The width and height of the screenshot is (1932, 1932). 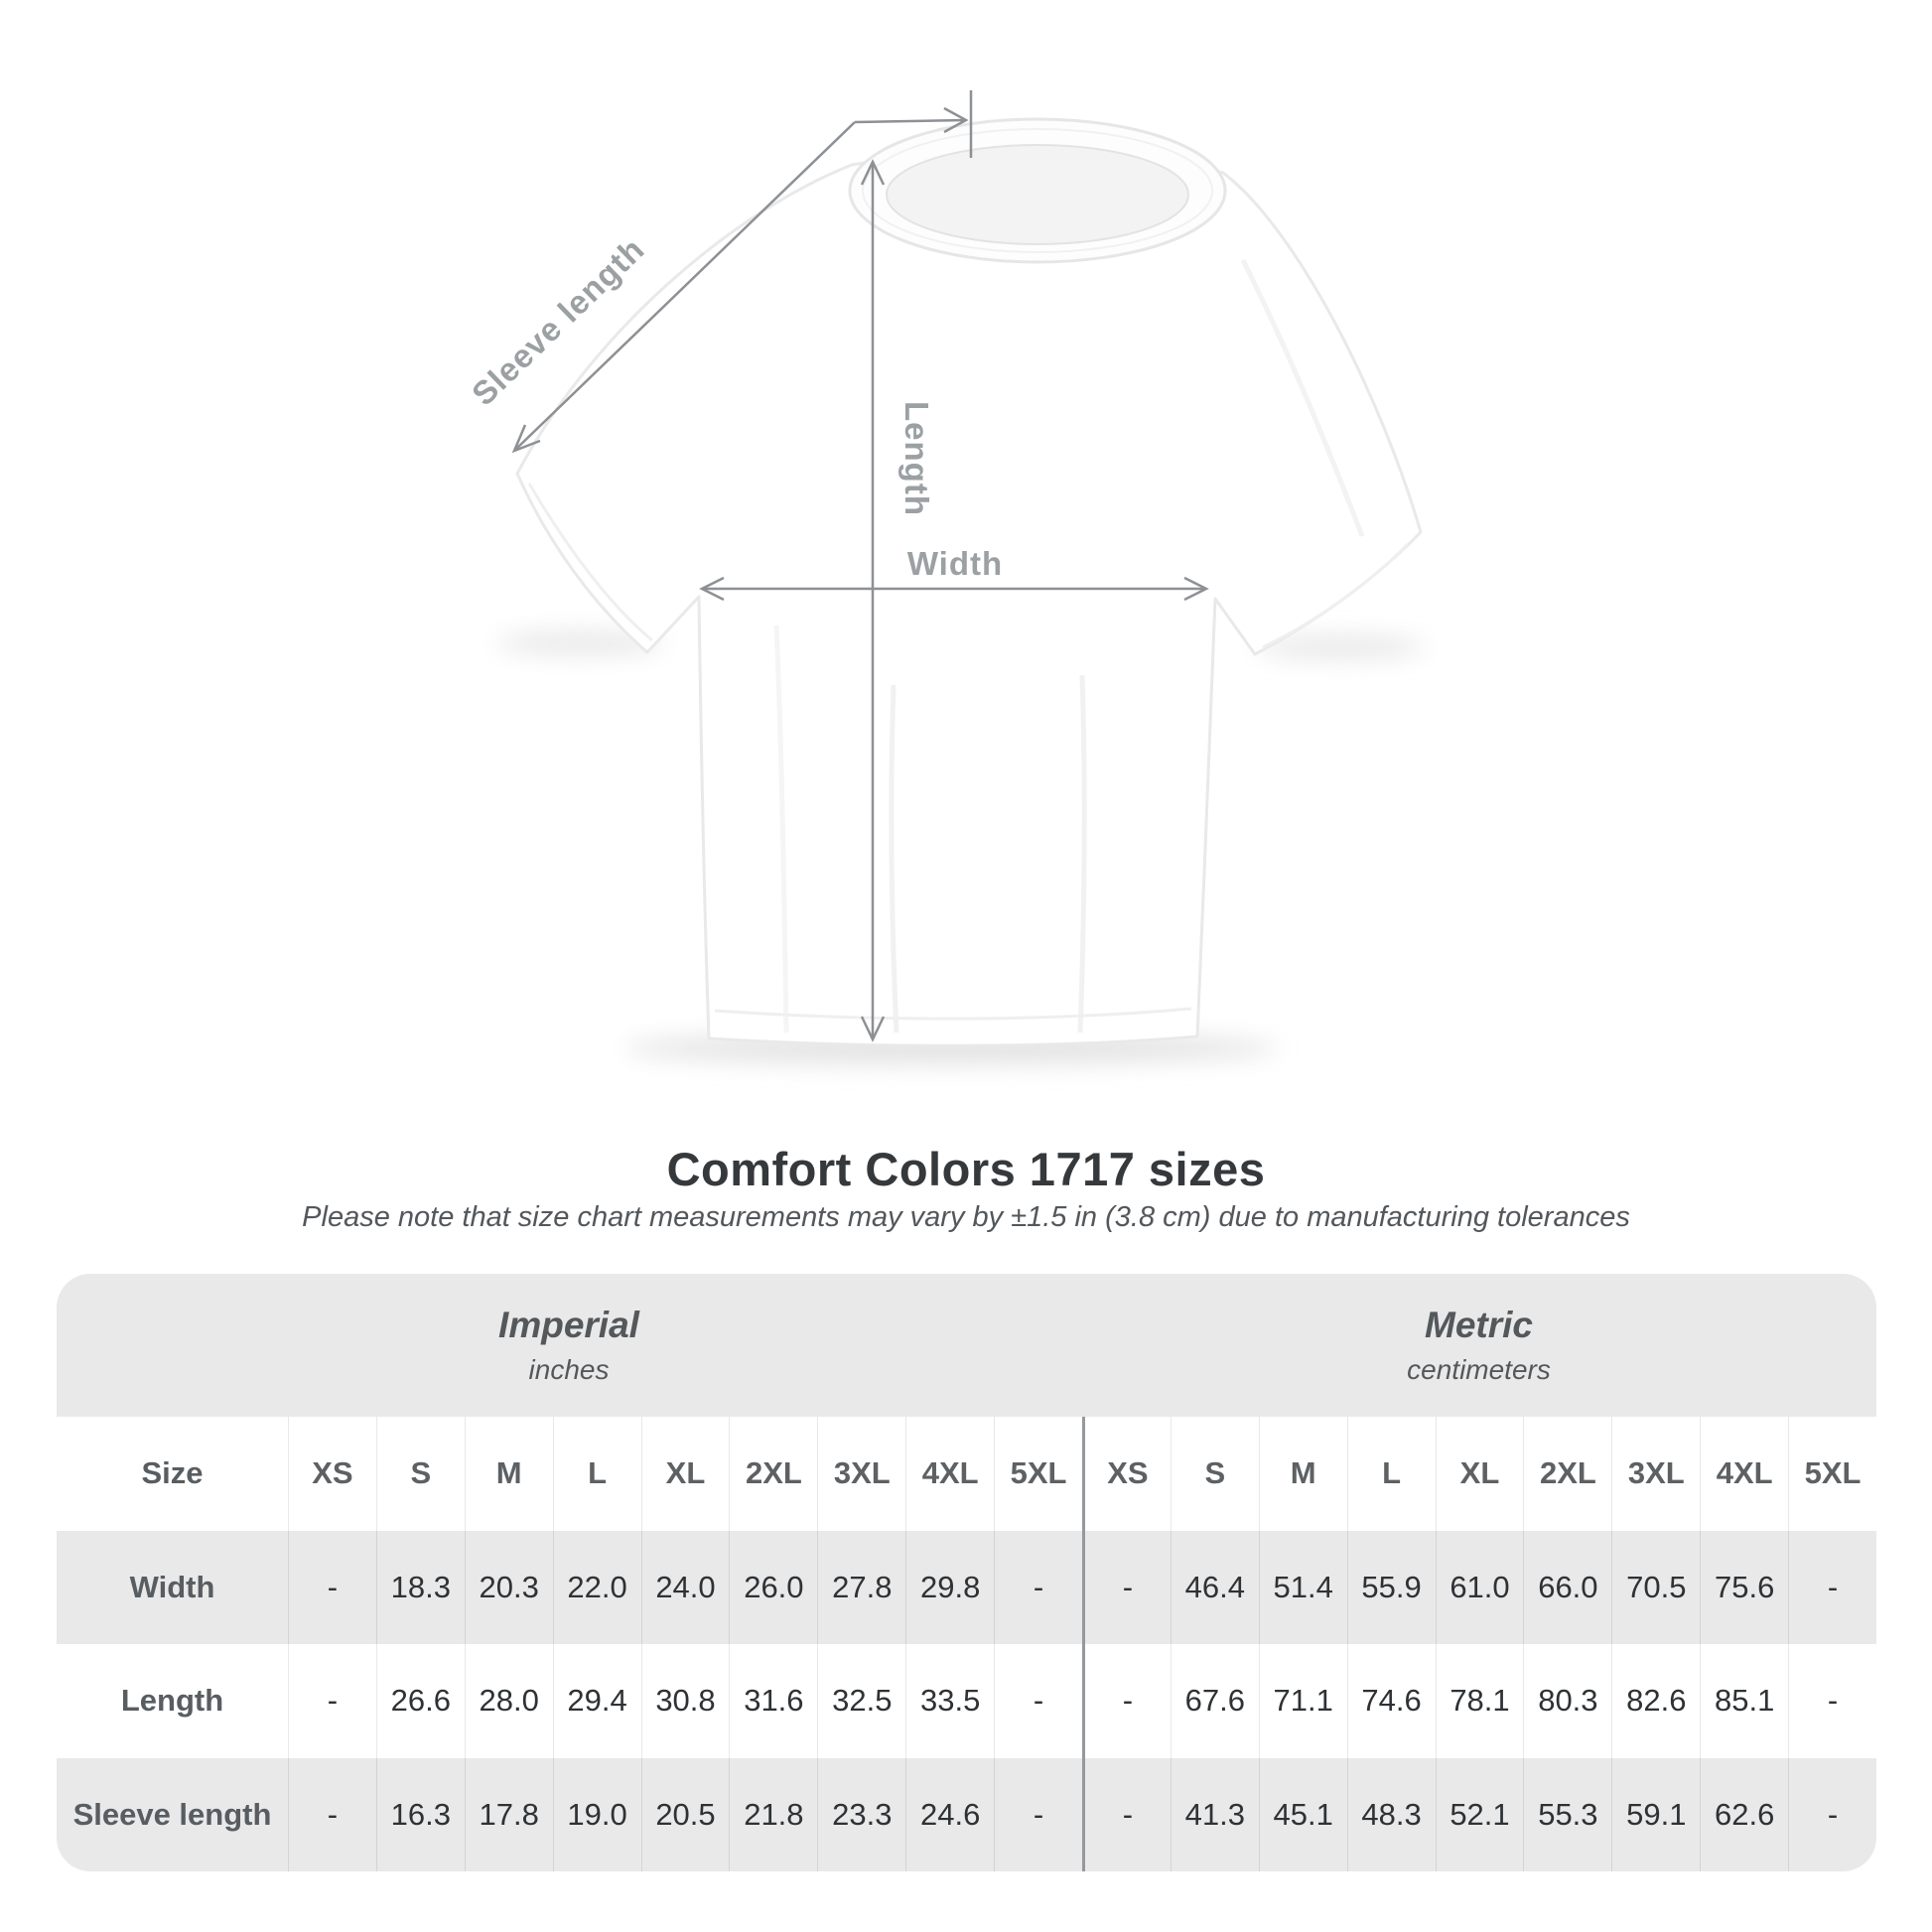 What do you see at coordinates (172, 1814) in the screenshot?
I see `row-label-cell: Sleeve length` at bounding box center [172, 1814].